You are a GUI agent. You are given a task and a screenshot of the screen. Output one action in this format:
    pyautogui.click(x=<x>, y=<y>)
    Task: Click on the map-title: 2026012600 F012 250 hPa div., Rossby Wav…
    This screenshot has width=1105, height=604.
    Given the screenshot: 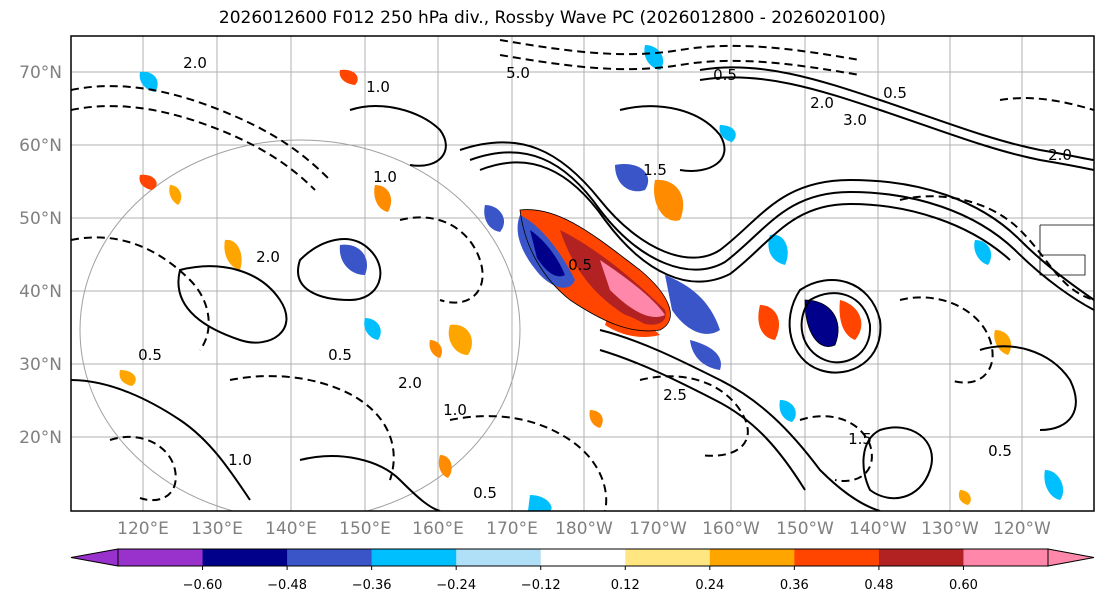 What is the action you would take?
    pyautogui.click(x=552, y=18)
    